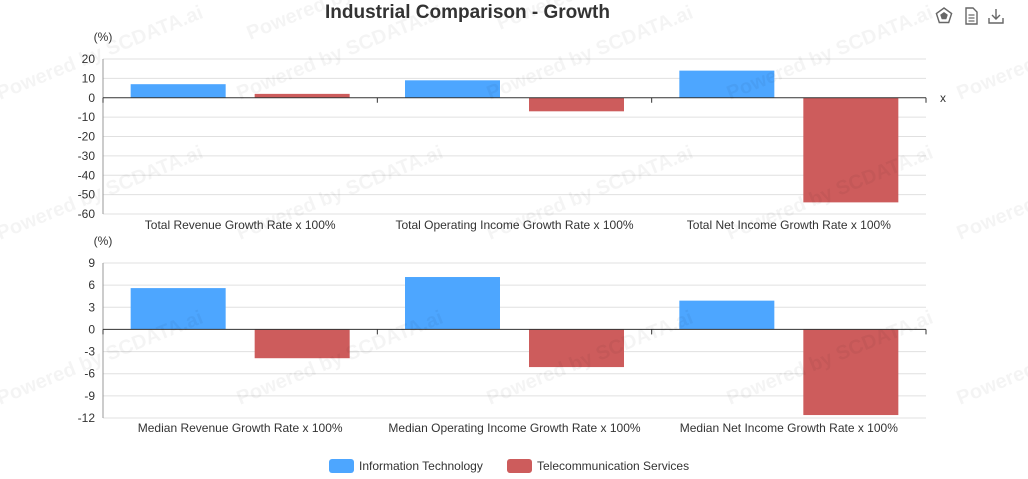  Describe the element at coordinates (613, 466) in the screenshot. I see `legend-label: Telecommunication Services` at that location.